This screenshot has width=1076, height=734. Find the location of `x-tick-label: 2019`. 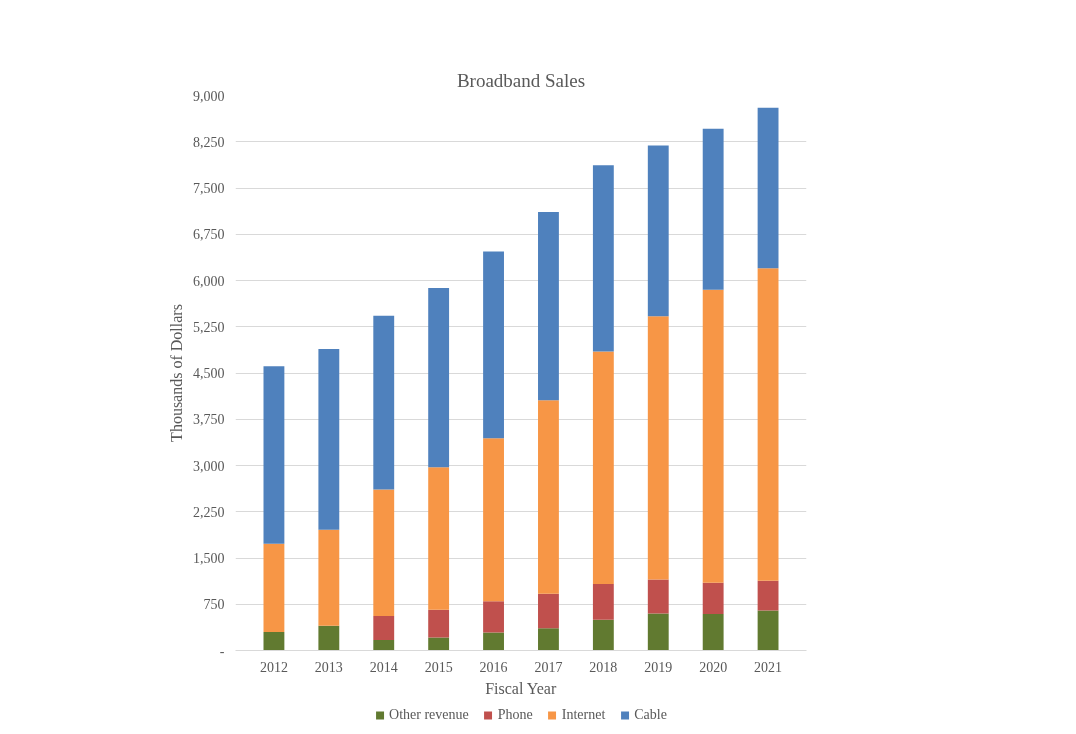

x-tick-label: 2019 is located at coordinates (658, 667).